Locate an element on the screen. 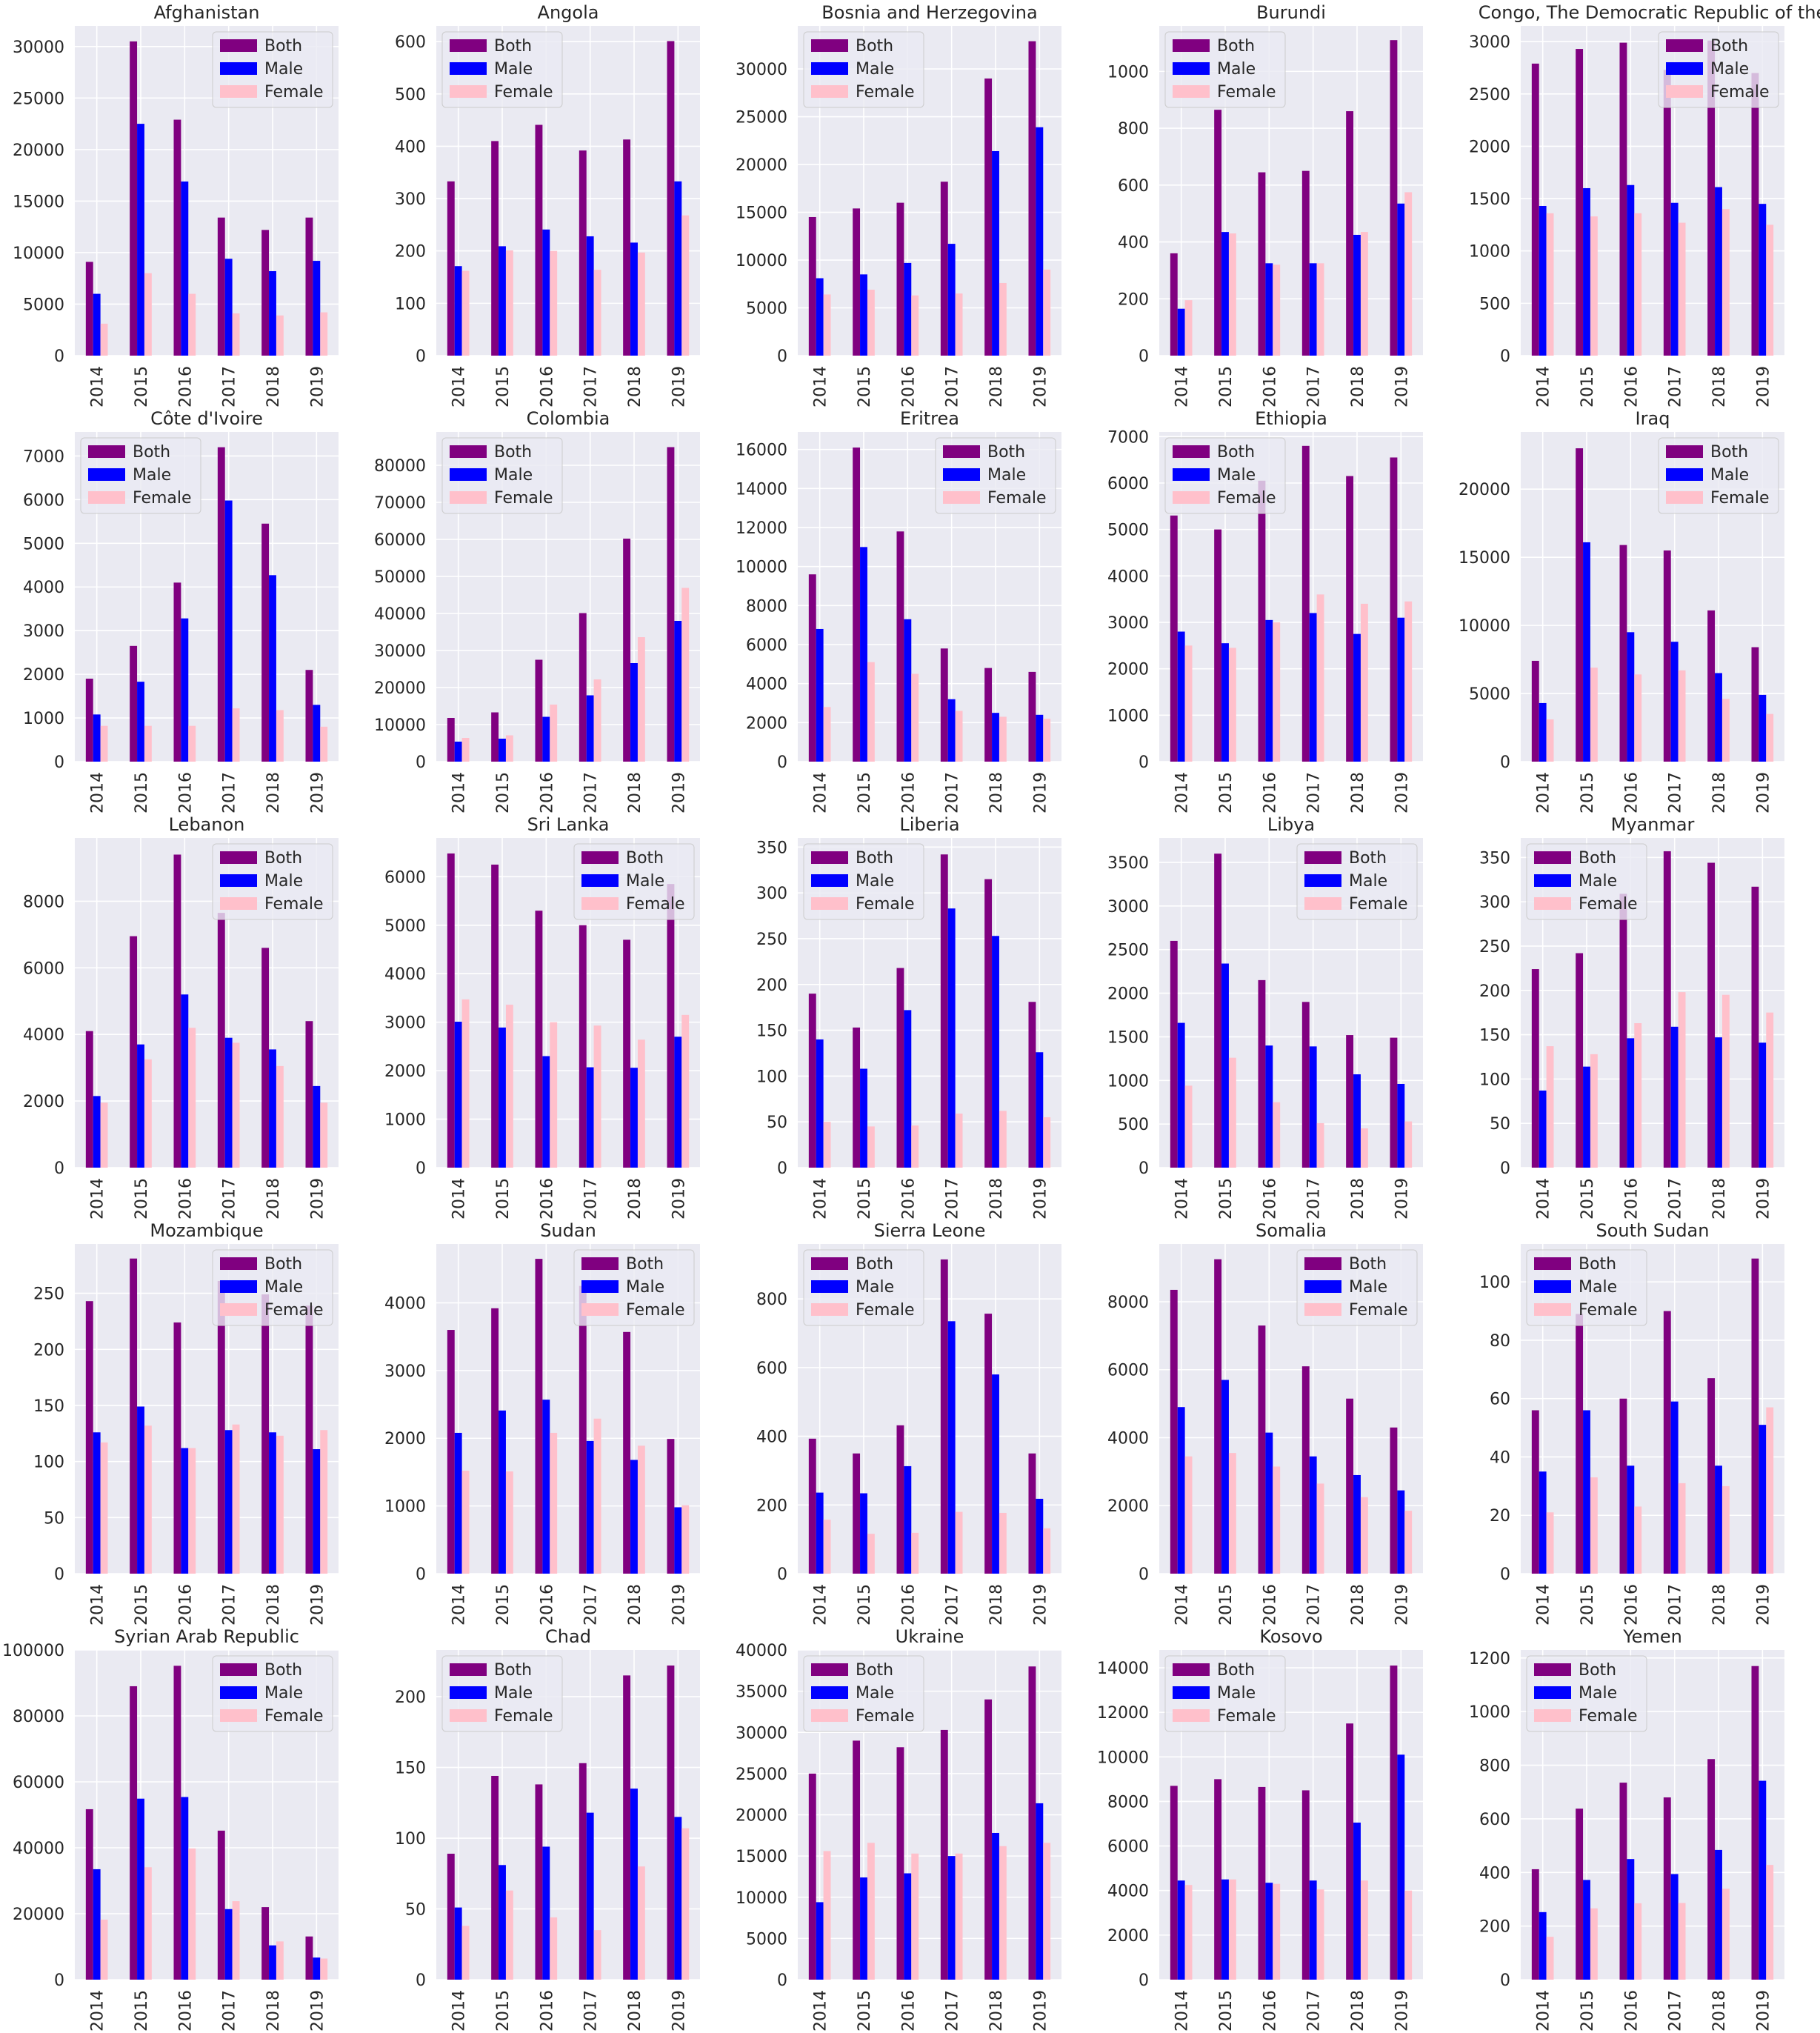 Image resolution: width=1820 pixels, height=2033 pixels. chart-title: Congo, The Democratic Republic of the is located at coordinates (1649, 13).